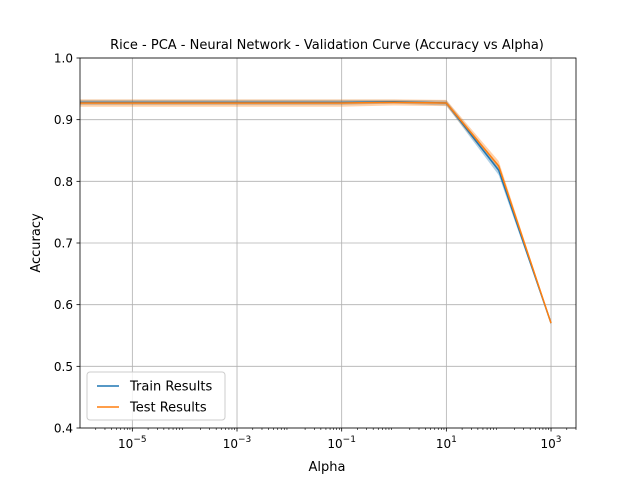 This screenshot has height=480, width=640. I want to click on x-tick-label: 10⁻³, so click(237, 443).